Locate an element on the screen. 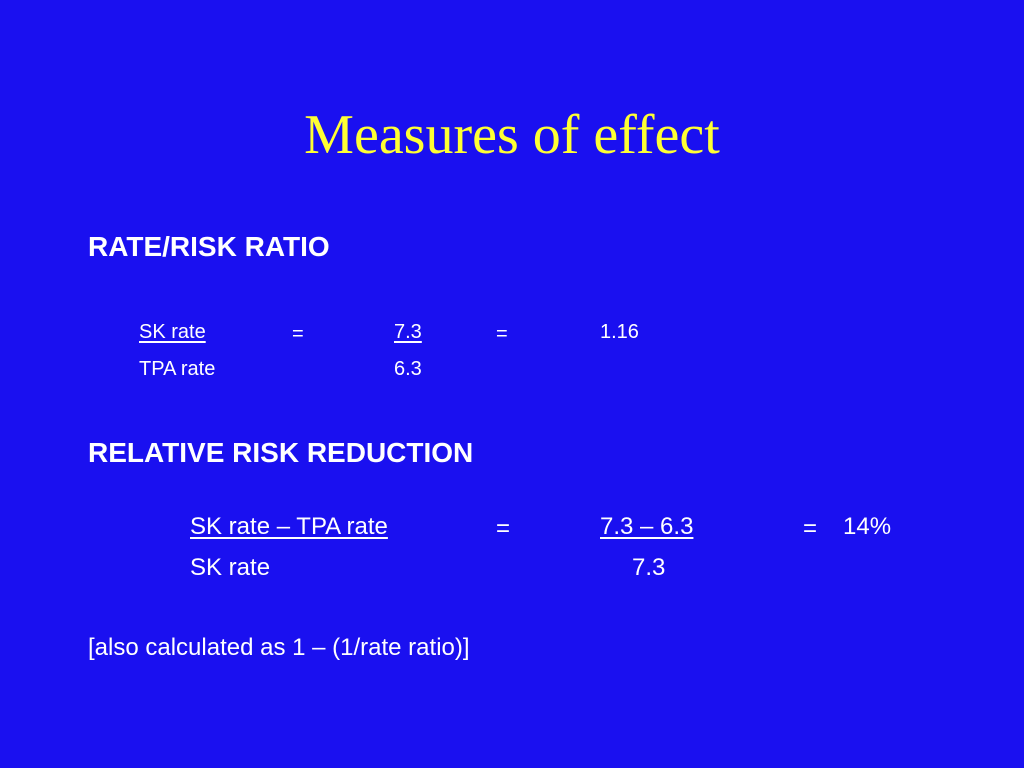 This screenshot has width=1024, height=768. rr-denominator-label: TPA rate is located at coordinates (177, 369).